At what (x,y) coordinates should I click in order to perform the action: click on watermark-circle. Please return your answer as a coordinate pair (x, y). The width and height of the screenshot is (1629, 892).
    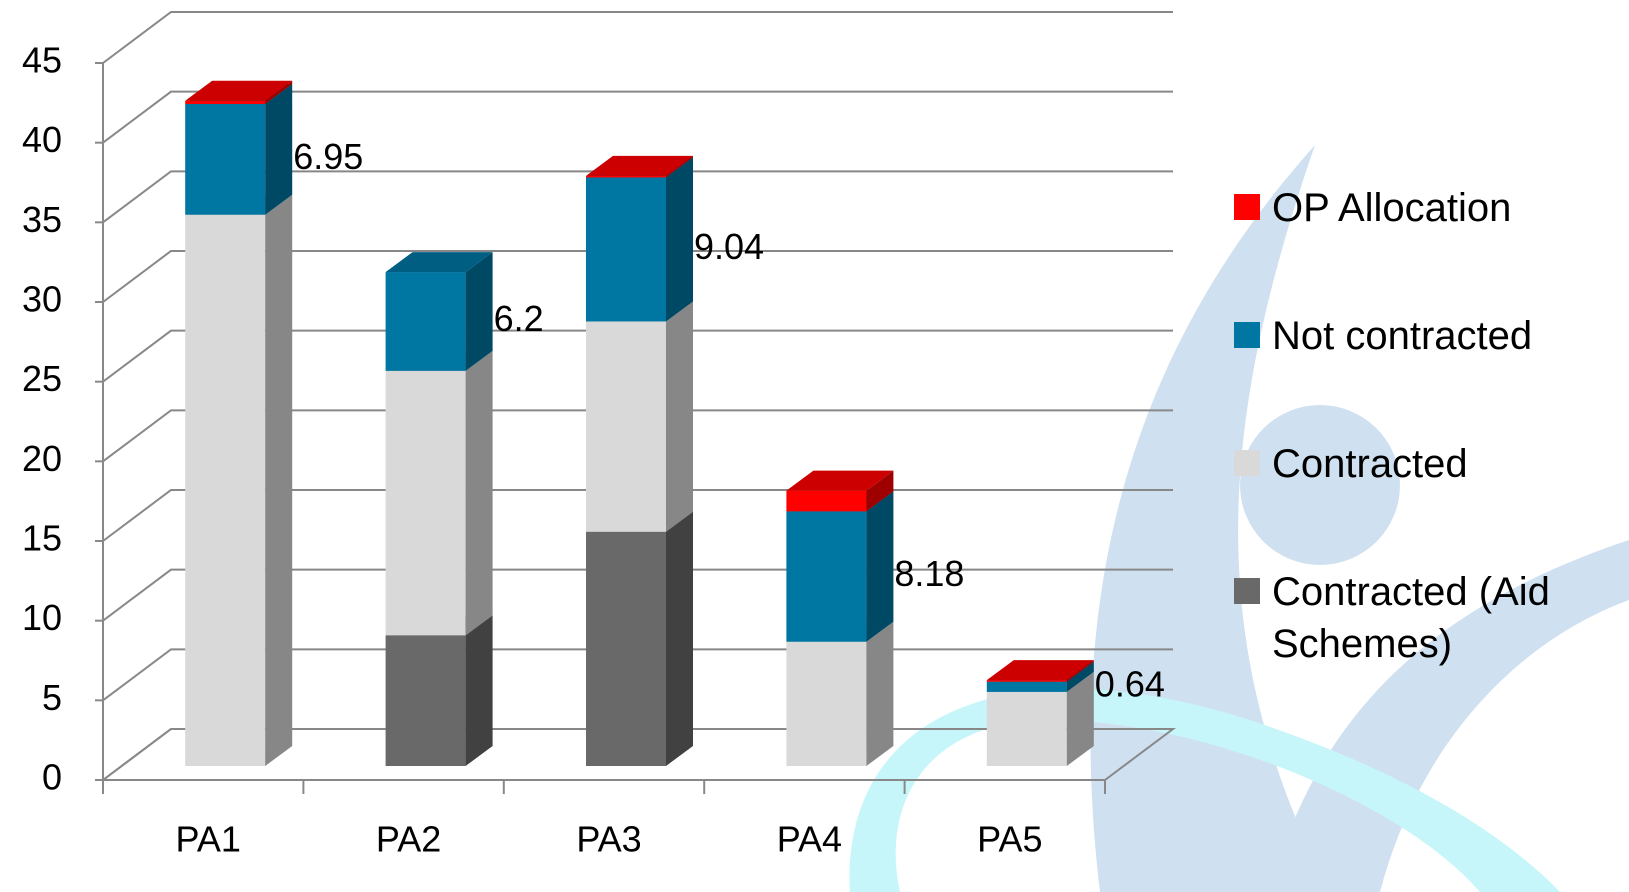
    Looking at the image, I should click on (1320, 485).